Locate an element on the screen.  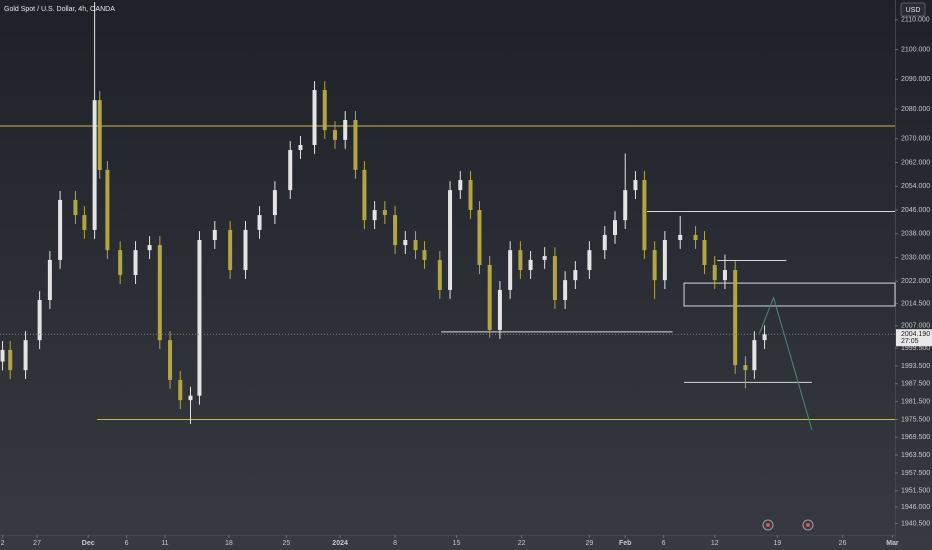
x-tick-label: 2 is located at coordinates (3, 543).